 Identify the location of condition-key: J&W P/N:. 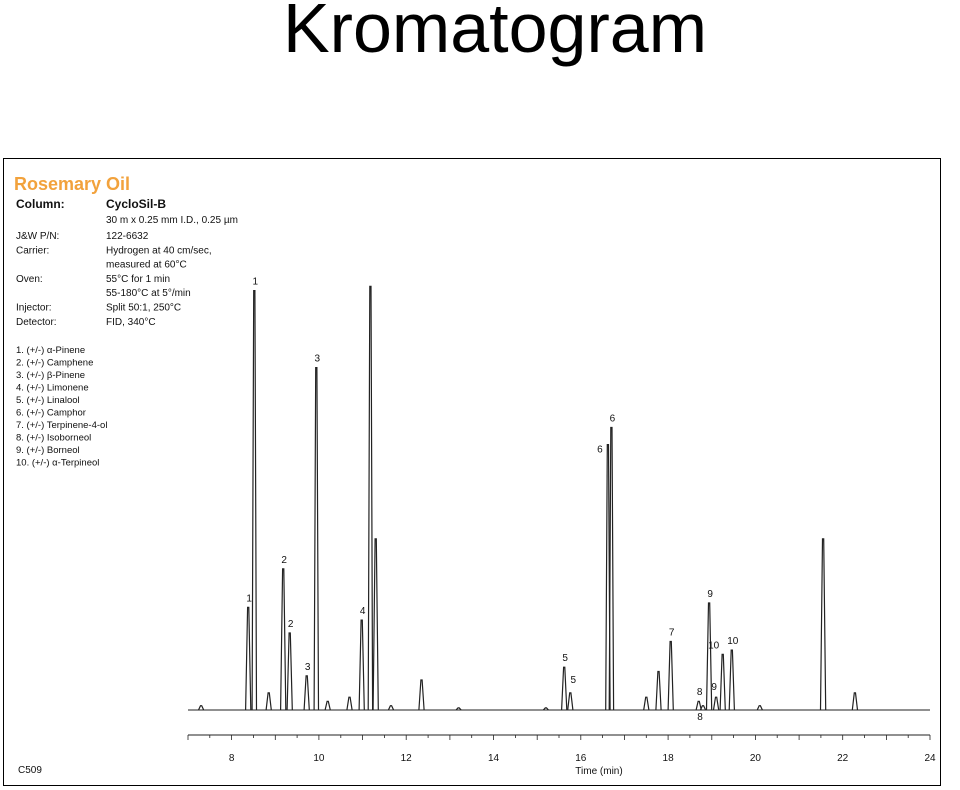
(37, 236).